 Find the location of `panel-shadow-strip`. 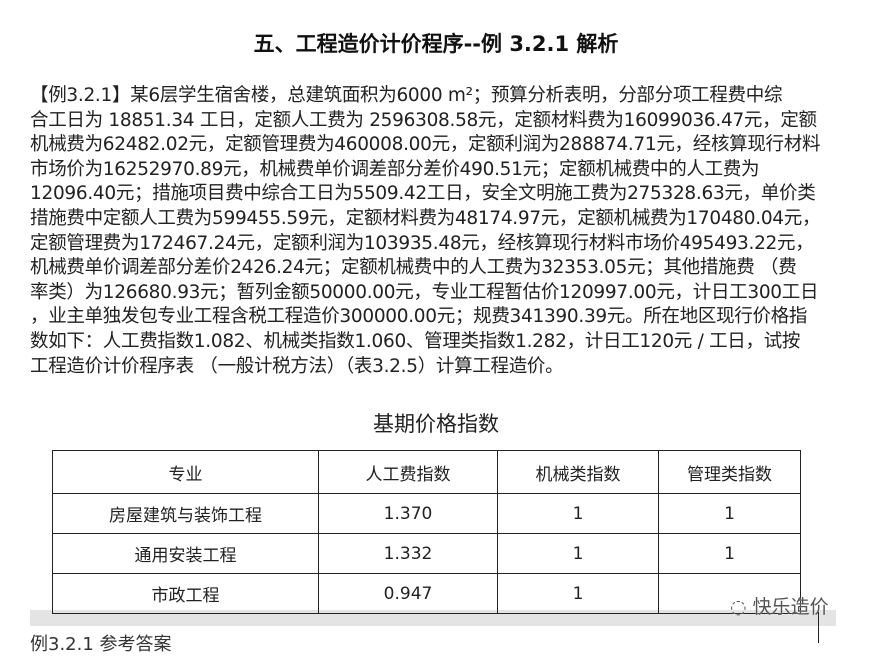

panel-shadow-strip is located at coordinates (433, 618).